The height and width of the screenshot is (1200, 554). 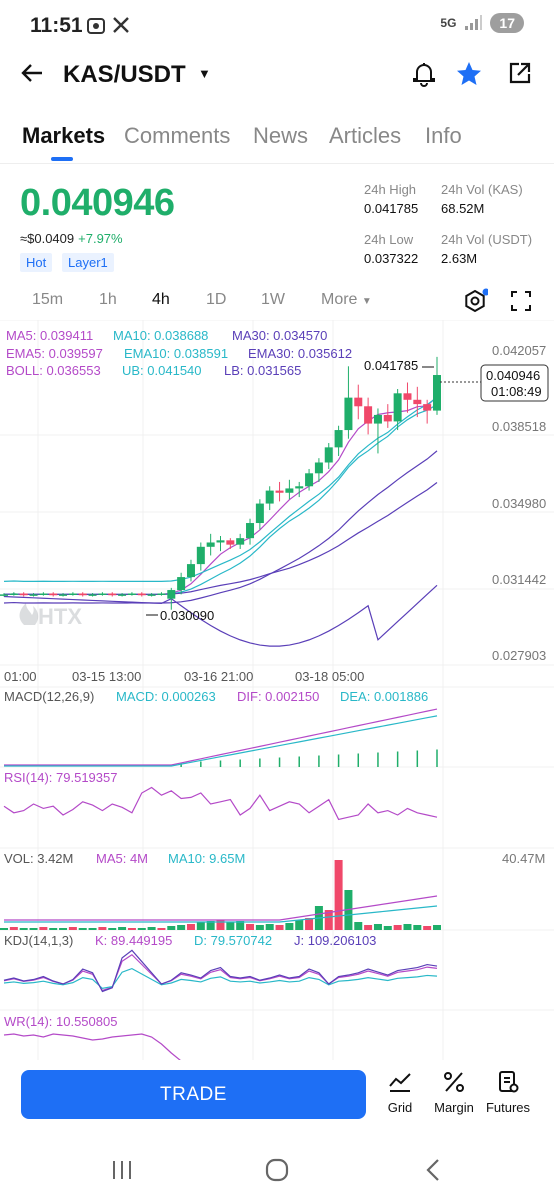 What do you see at coordinates (507, 23) in the screenshot?
I see `battery-indicator: 17` at bounding box center [507, 23].